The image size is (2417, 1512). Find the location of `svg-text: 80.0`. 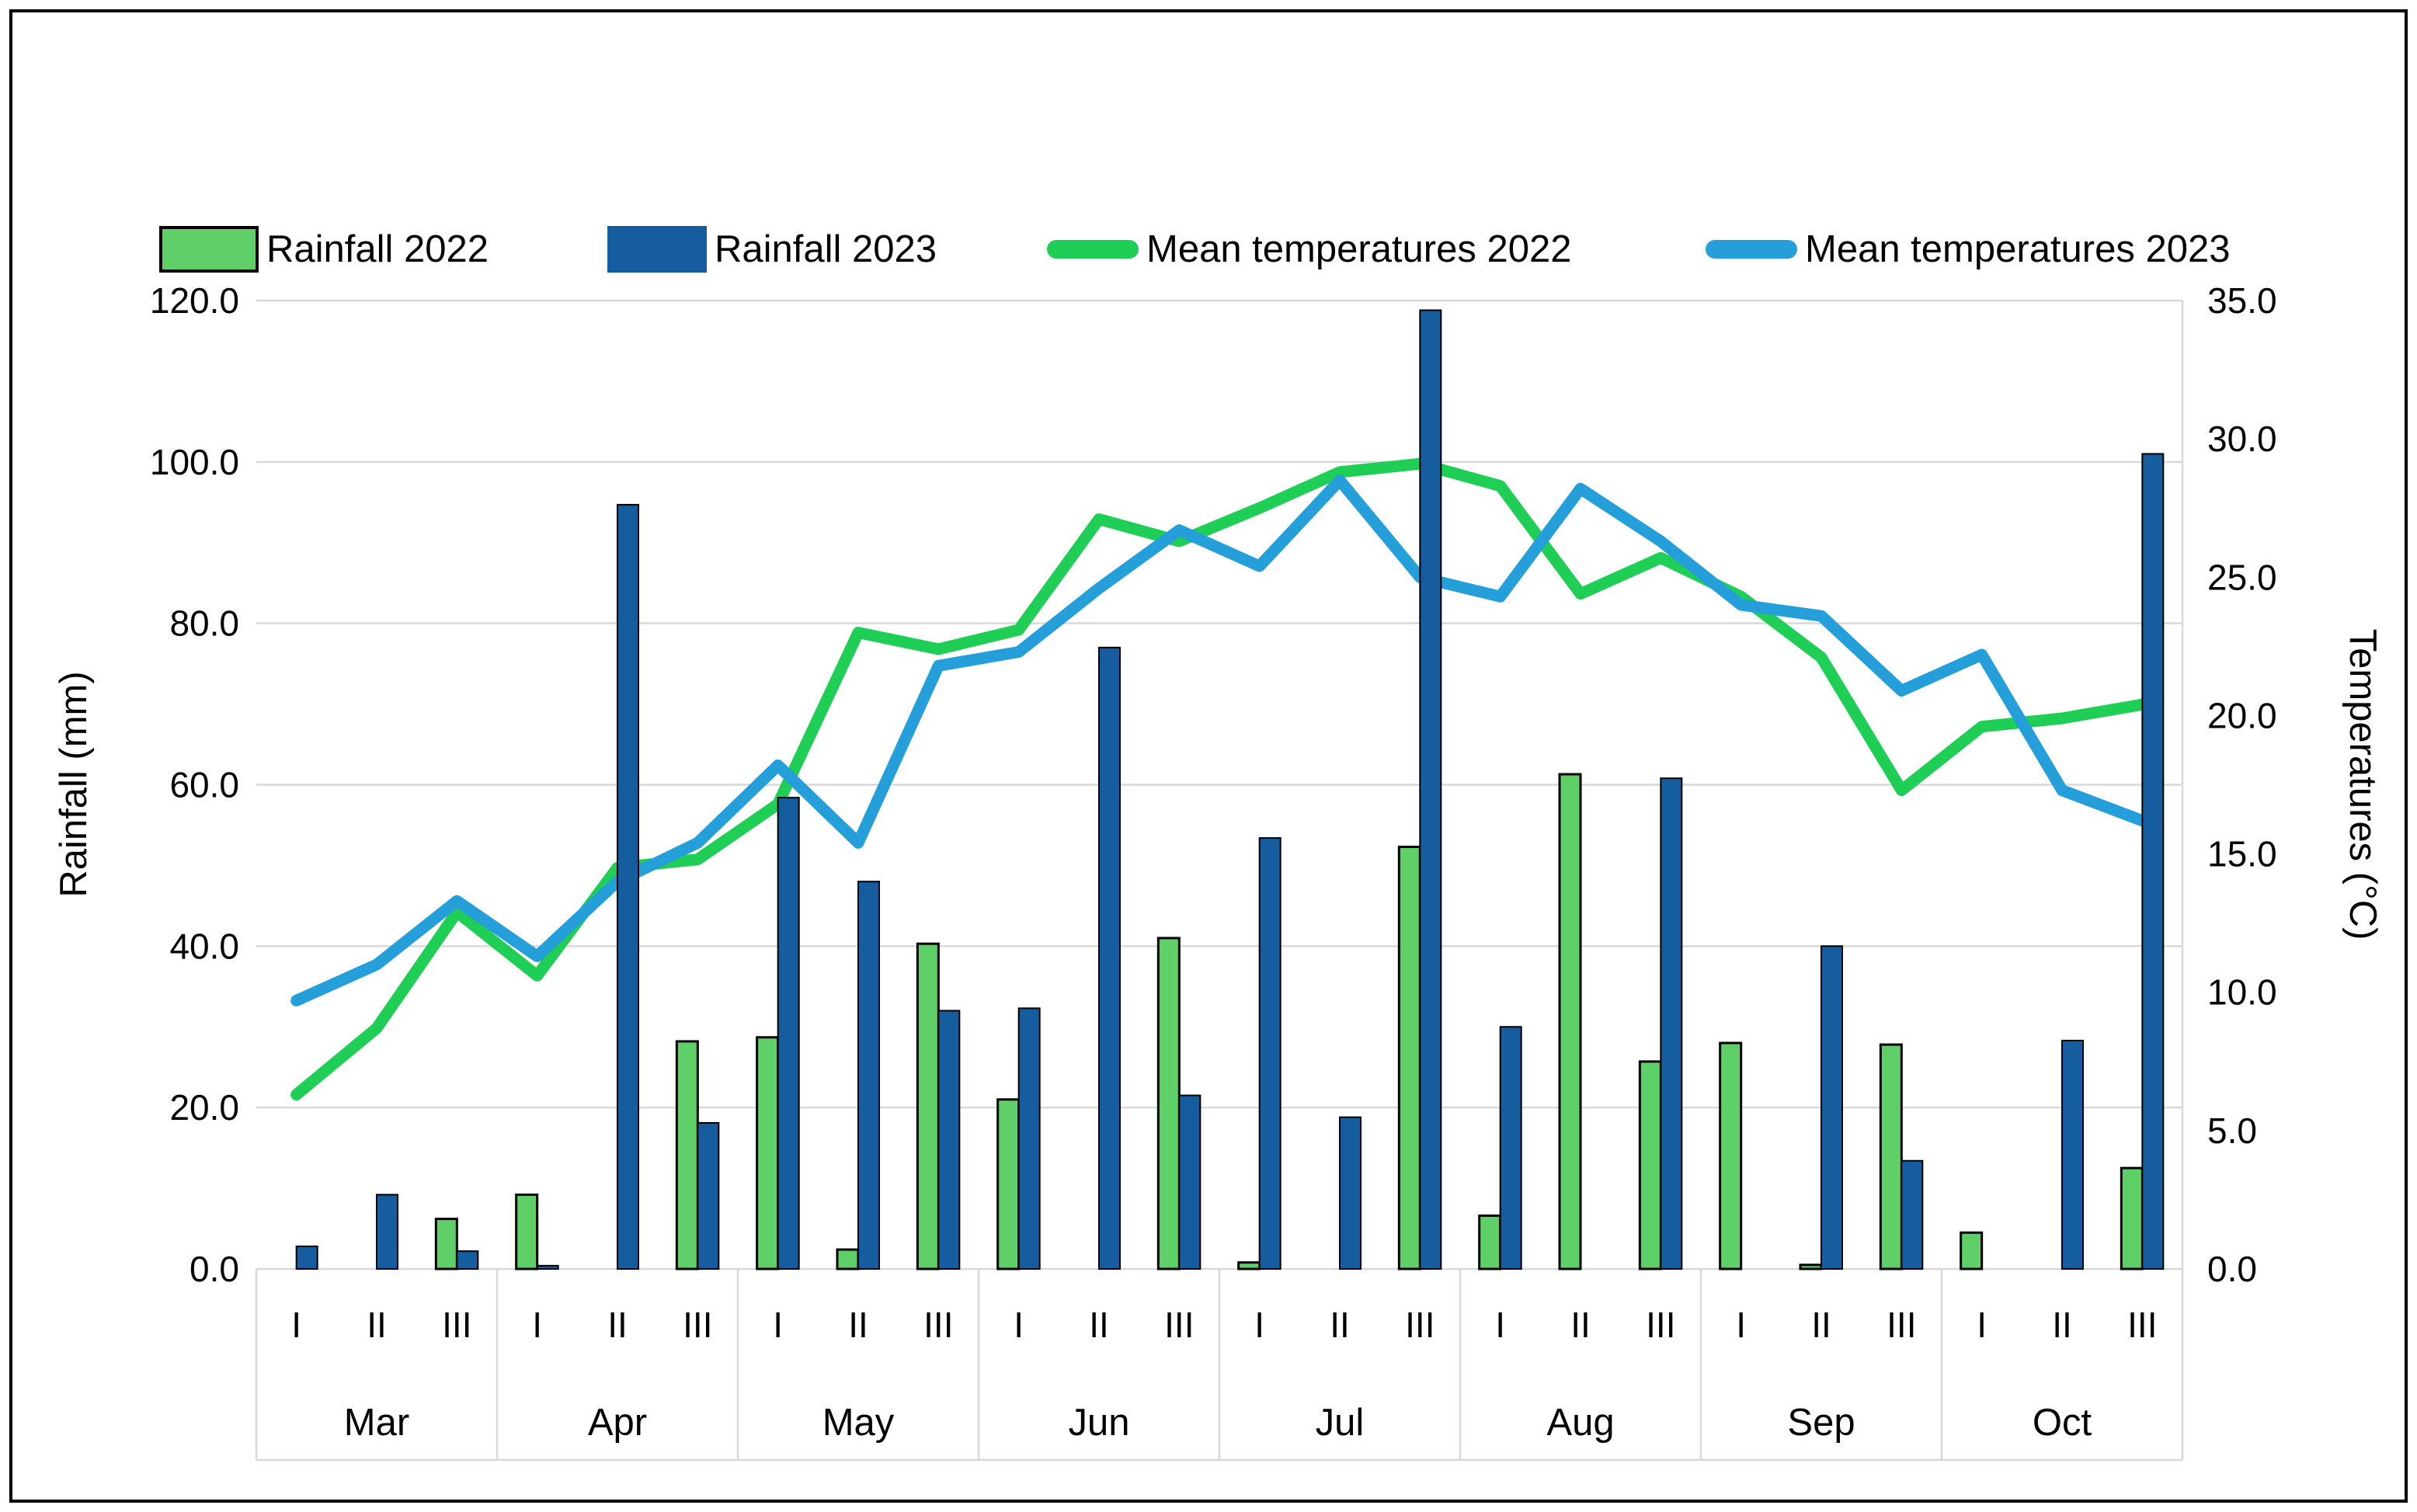

svg-text: 80.0 is located at coordinates (204, 623).